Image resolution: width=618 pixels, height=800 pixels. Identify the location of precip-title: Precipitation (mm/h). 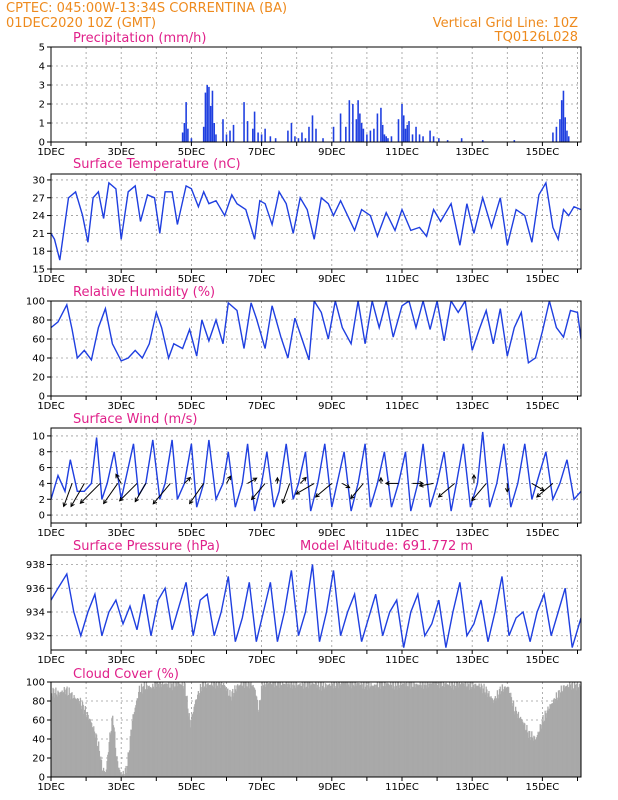
(139, 38).